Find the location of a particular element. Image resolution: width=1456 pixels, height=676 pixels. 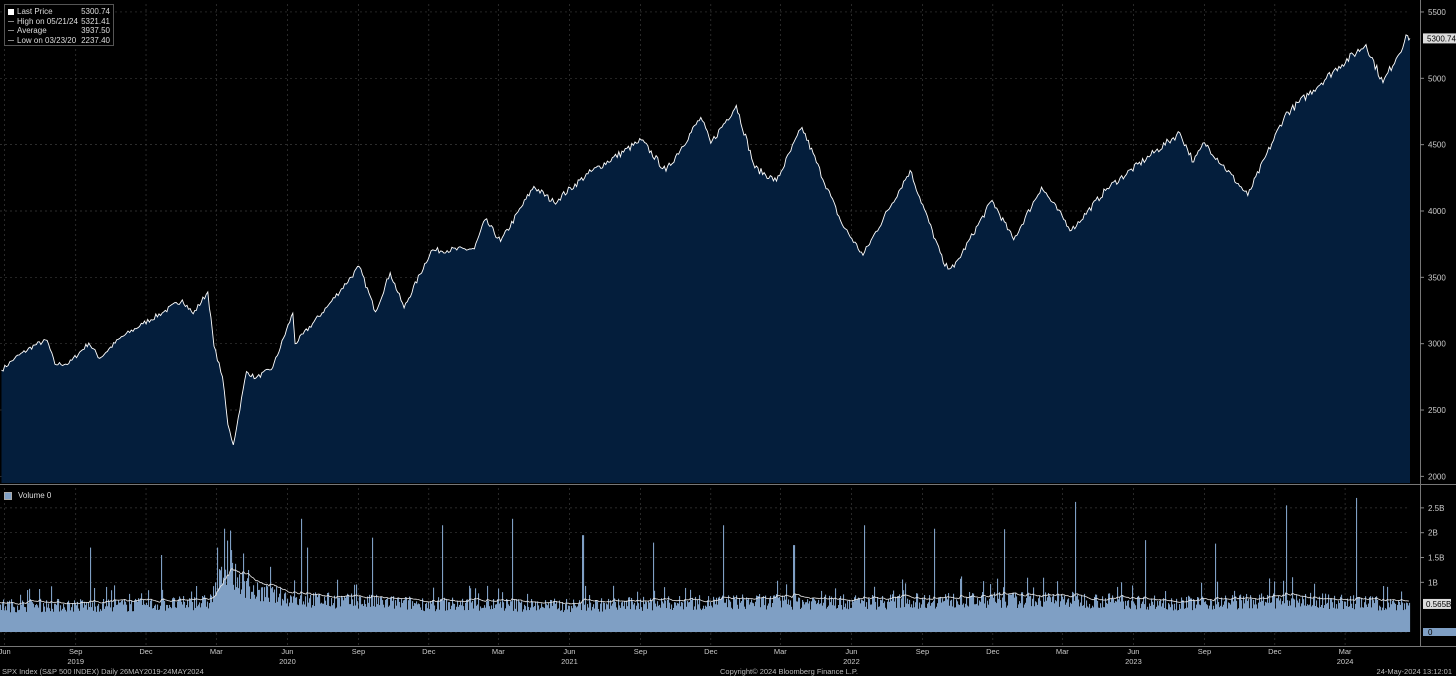

volume-moving-average is located at coordinates (704, 586).